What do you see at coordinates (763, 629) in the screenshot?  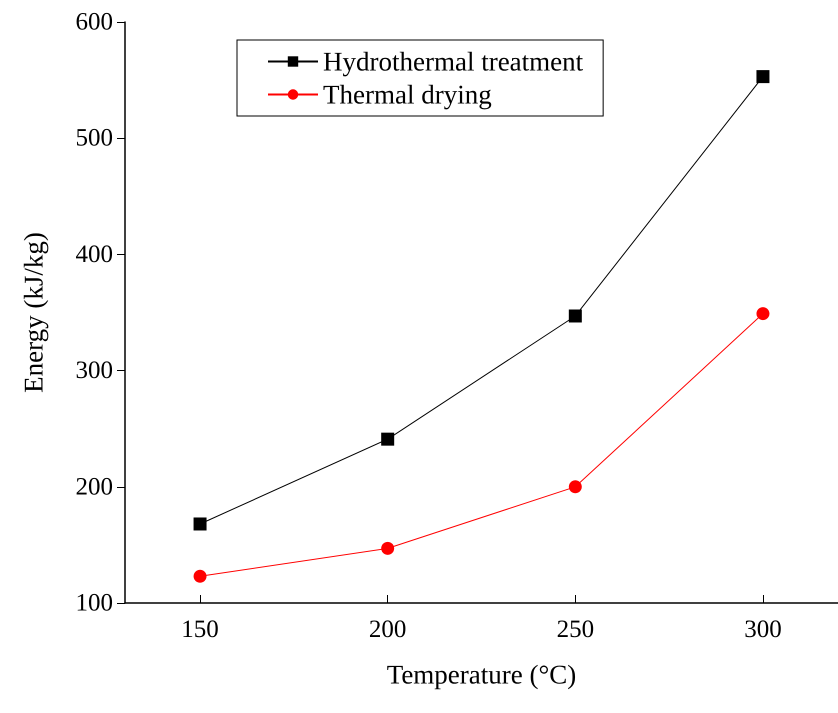 I see `x-tick-label: 300` at bounding box center [763, 629].